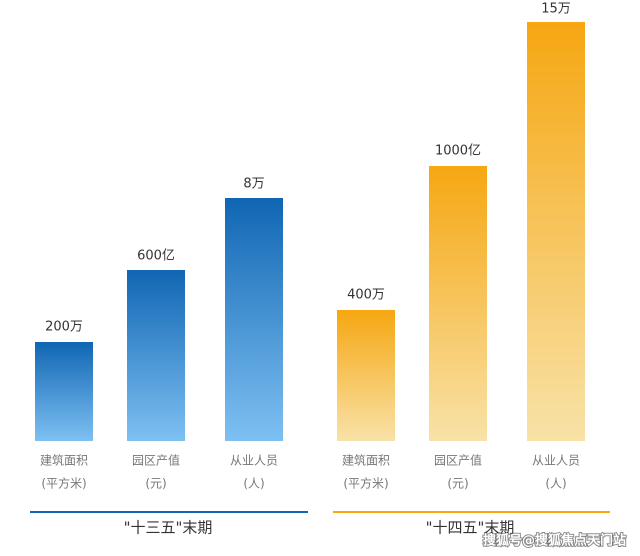  I want to click on watermark: 搜狐号@搜狐焦点天门站, so click(554, 541).